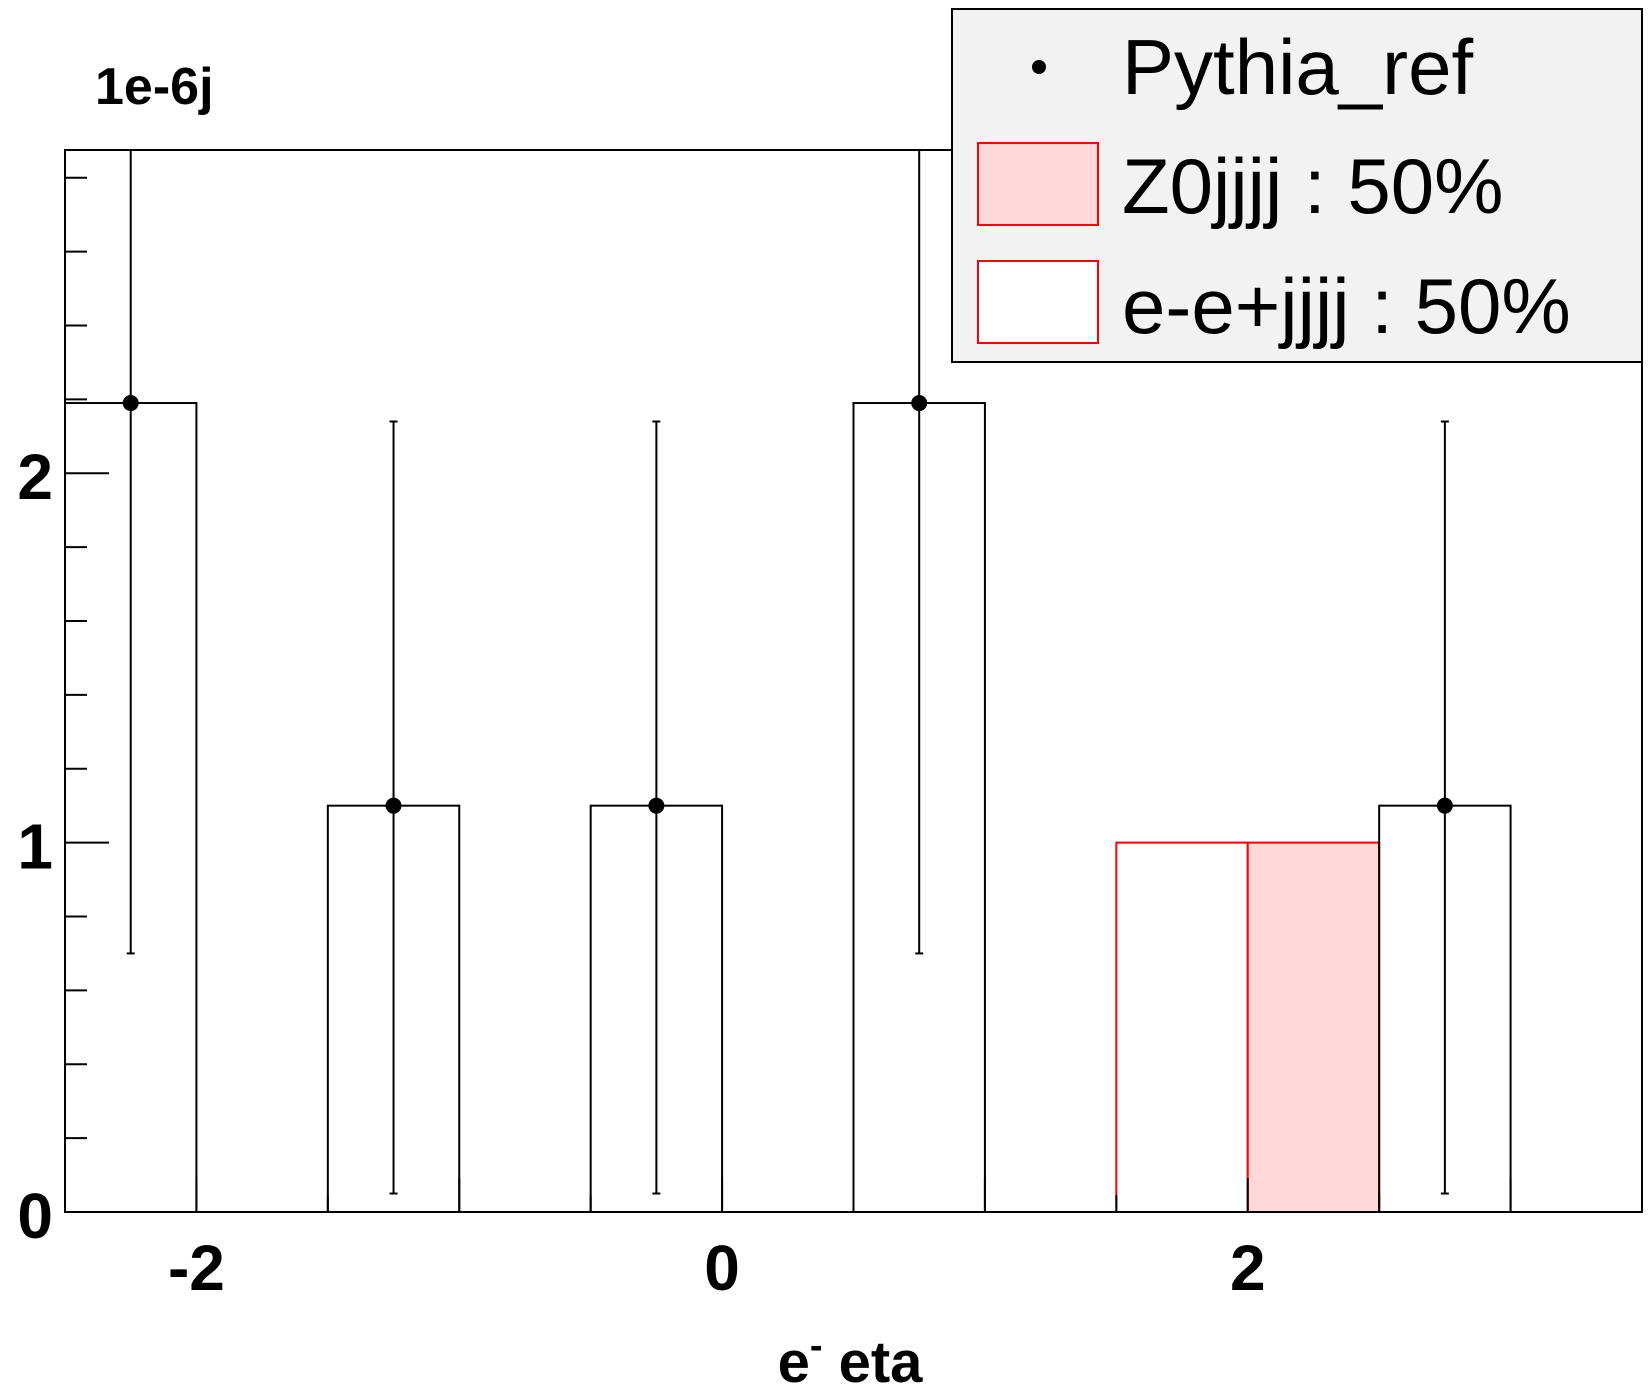 Image resolution: width=1649 pixels, height=1392 pixels. What do you see at coordinates (1182, 1027) in the screenshot?
I see `histogram-bar-eejjjj` at bounding box center [1182, 1027].